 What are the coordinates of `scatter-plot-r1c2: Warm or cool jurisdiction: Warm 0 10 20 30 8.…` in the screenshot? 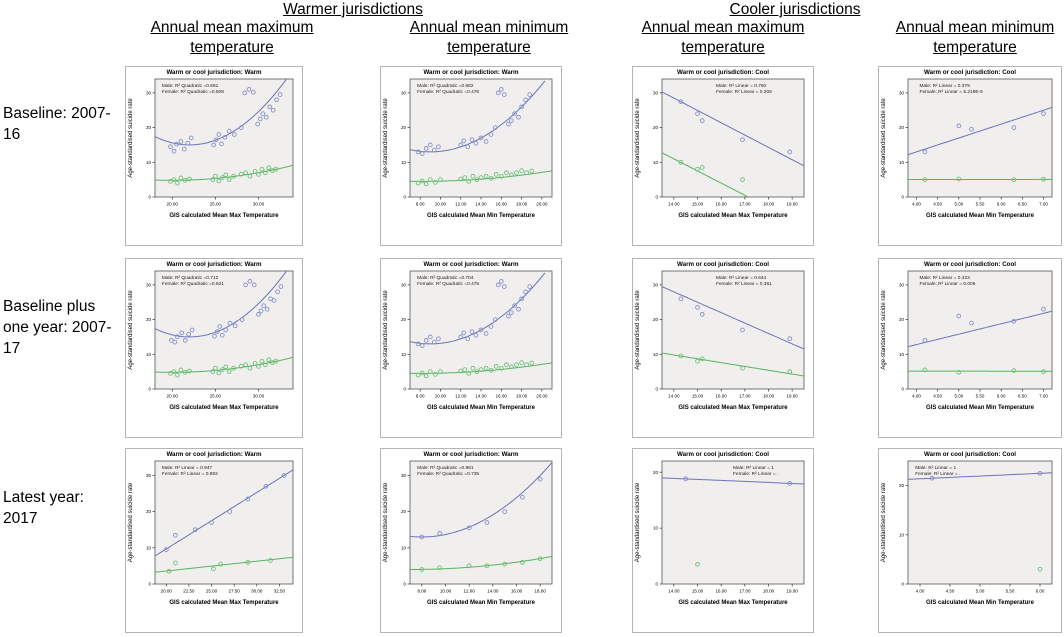 It's located at (471, 156).